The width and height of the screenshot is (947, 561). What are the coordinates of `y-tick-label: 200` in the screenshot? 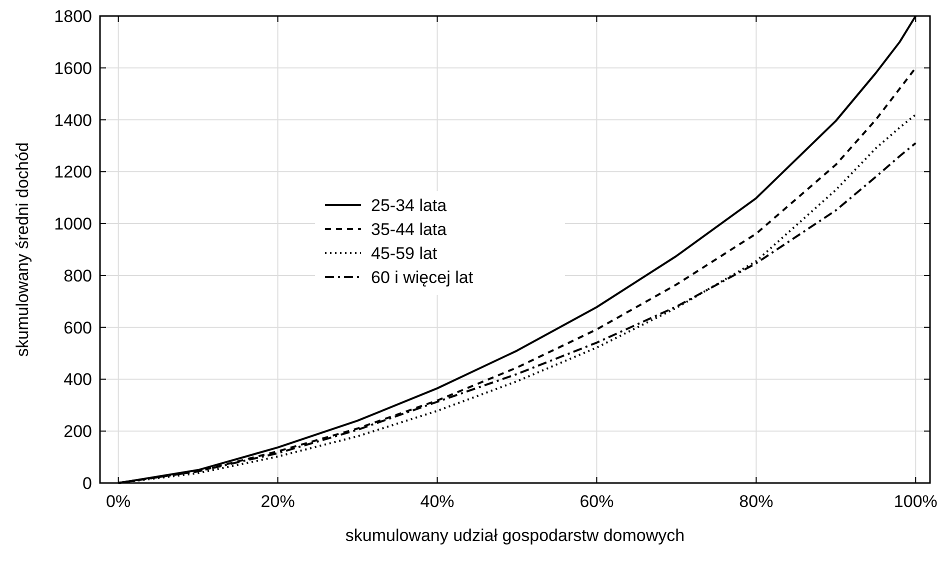 It's located at (78, 432).